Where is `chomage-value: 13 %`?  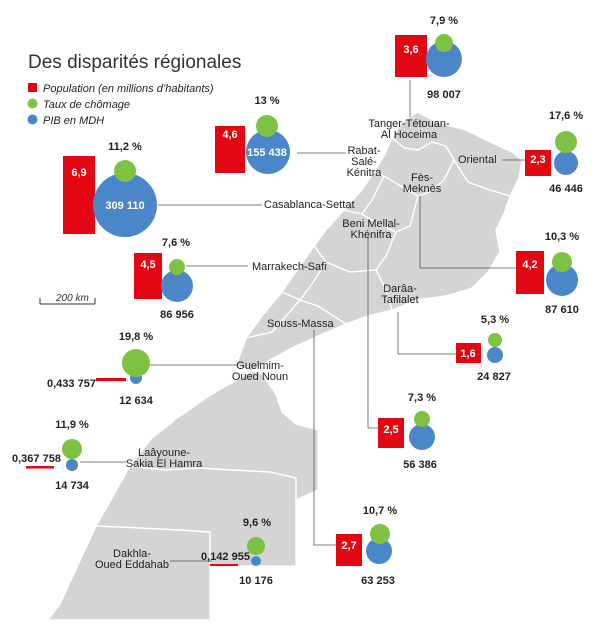
chomage-value: 13 % is located at coordinates (266, 101).